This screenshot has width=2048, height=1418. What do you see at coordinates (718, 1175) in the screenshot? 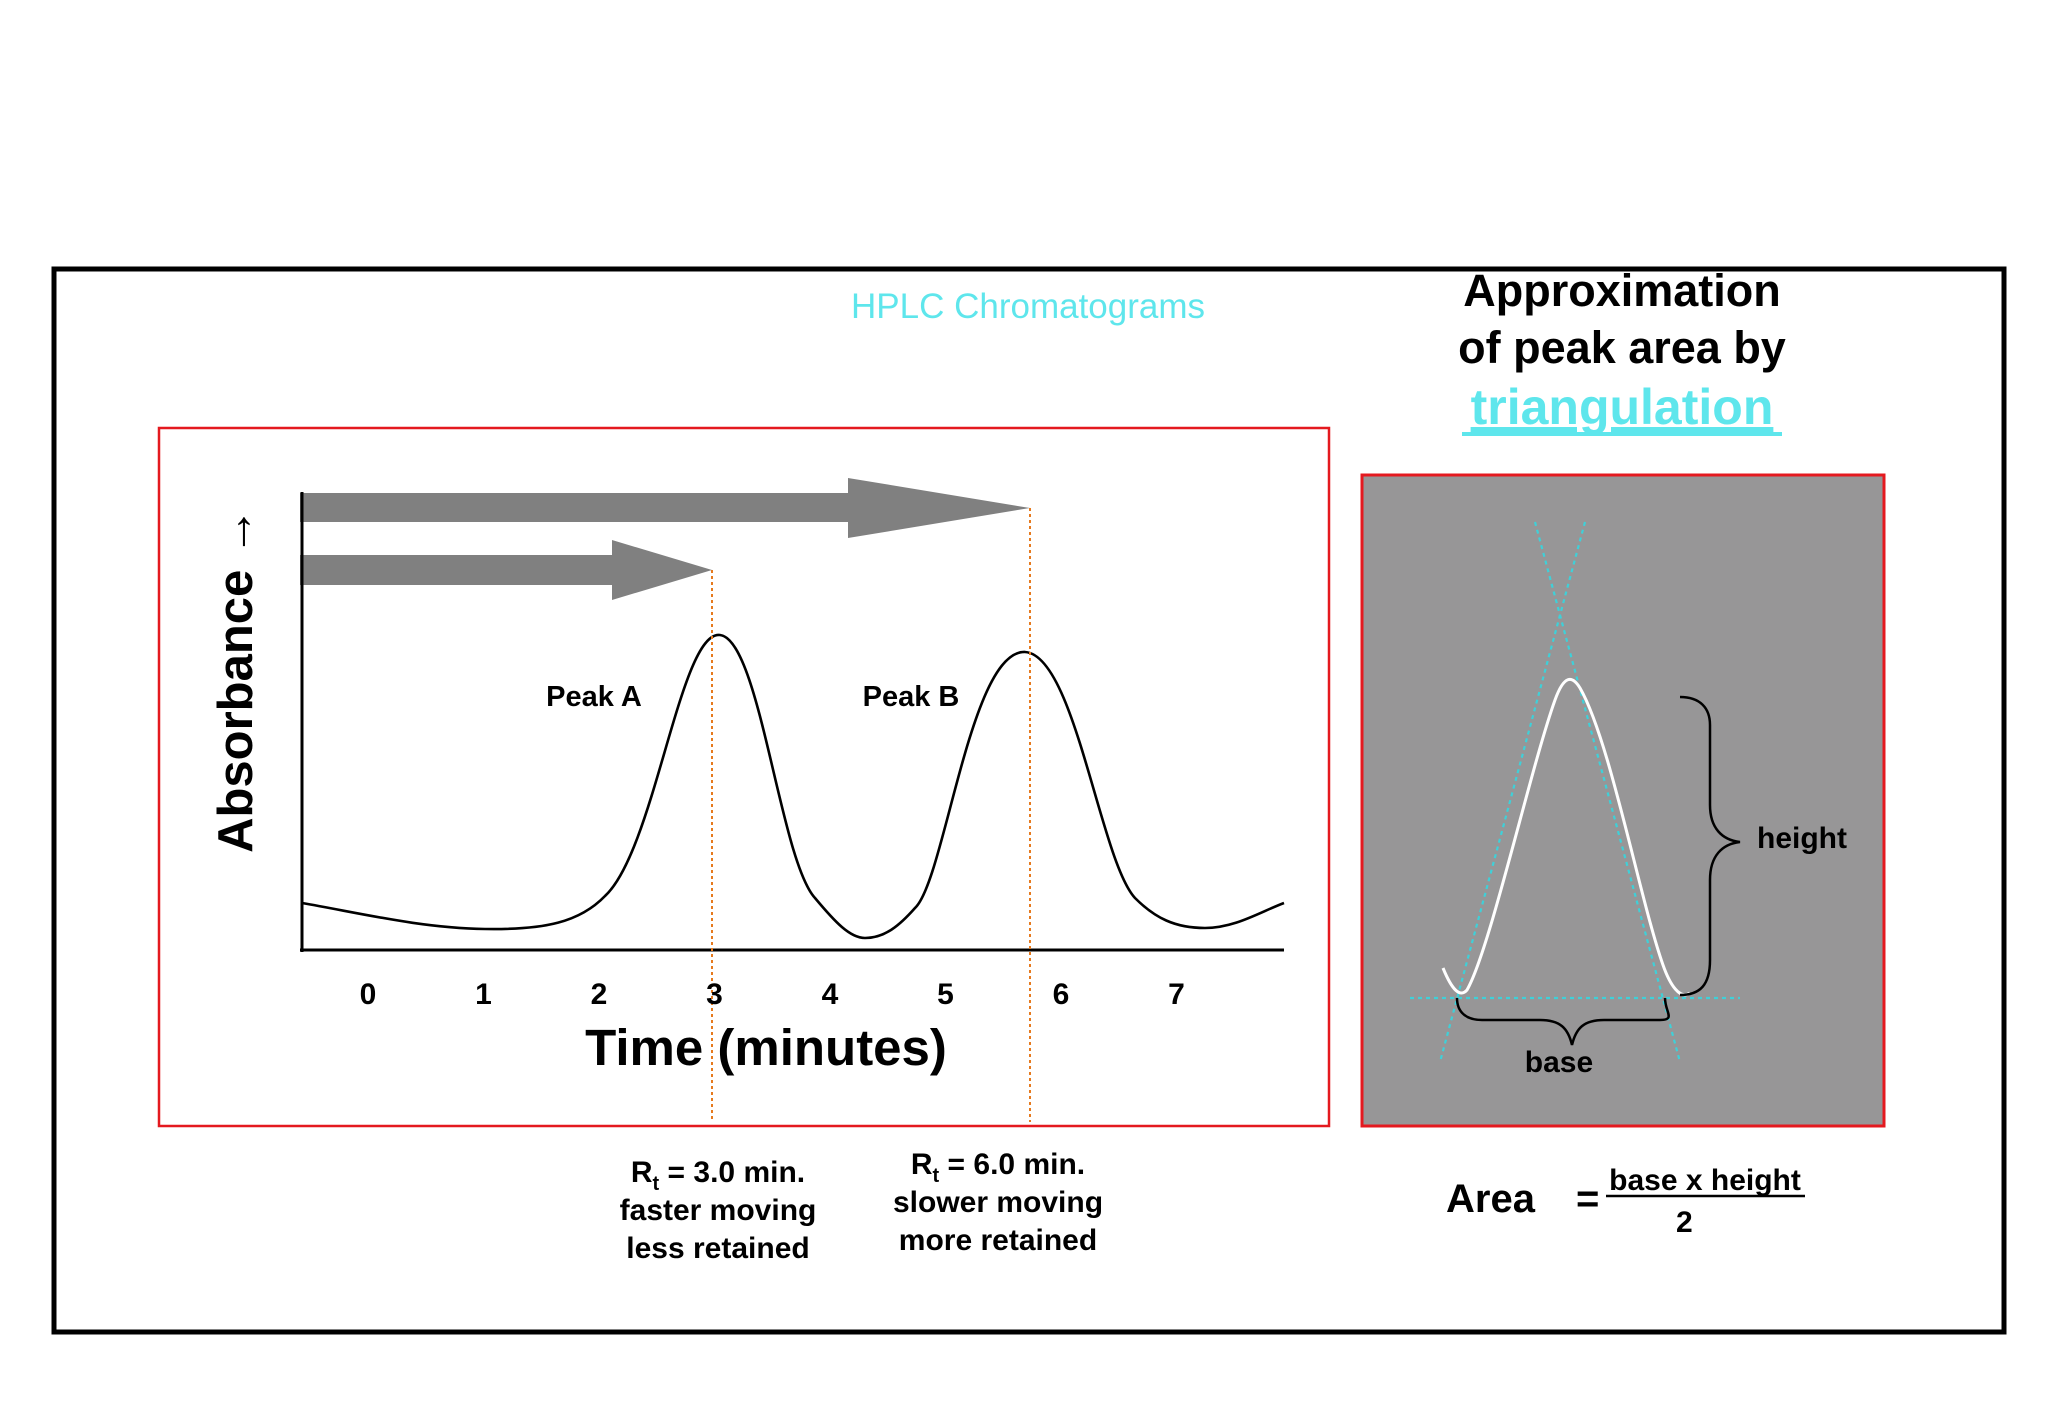
I see `retention-a-line1: Rt = 3.0 min.` at bounding box center [718, 1175].